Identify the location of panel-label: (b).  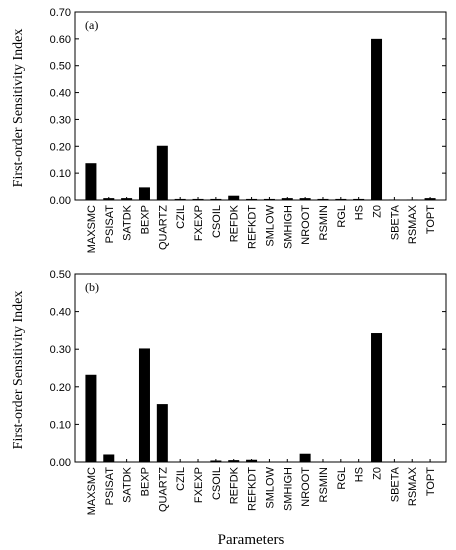
(92, 287).